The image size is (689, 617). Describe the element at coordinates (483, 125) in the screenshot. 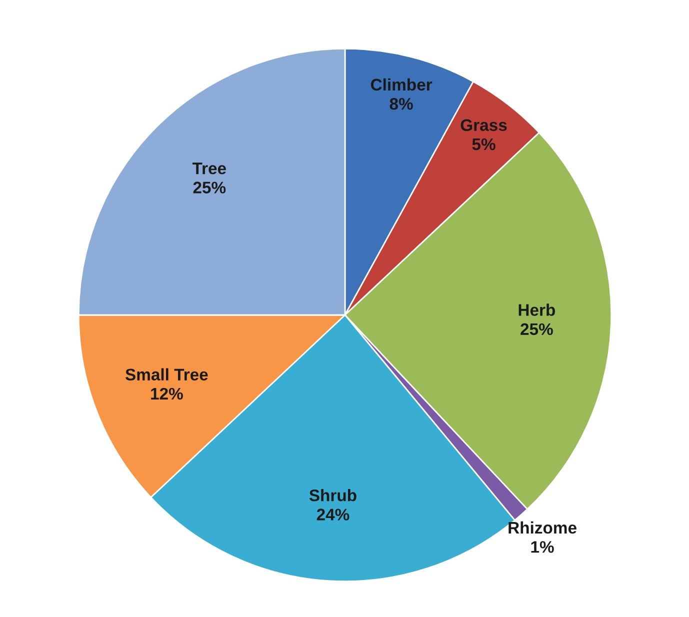

I see `slice-label: Grass` at that location.